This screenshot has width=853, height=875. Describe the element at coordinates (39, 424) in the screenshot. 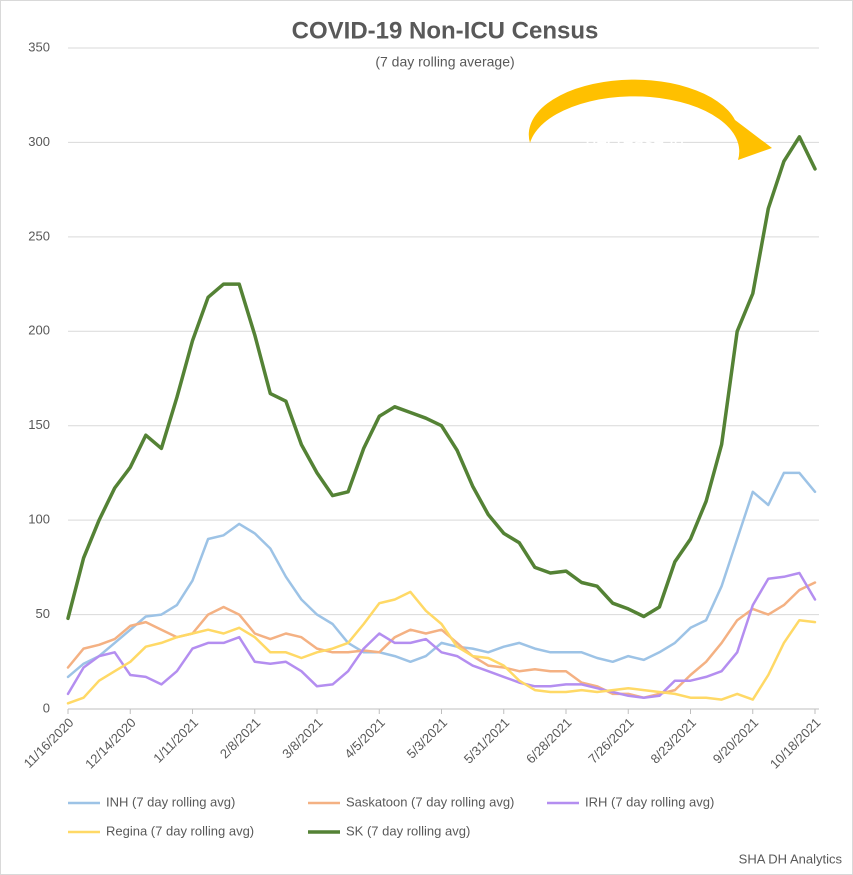

I see `y-tick-label: 150` at that location.